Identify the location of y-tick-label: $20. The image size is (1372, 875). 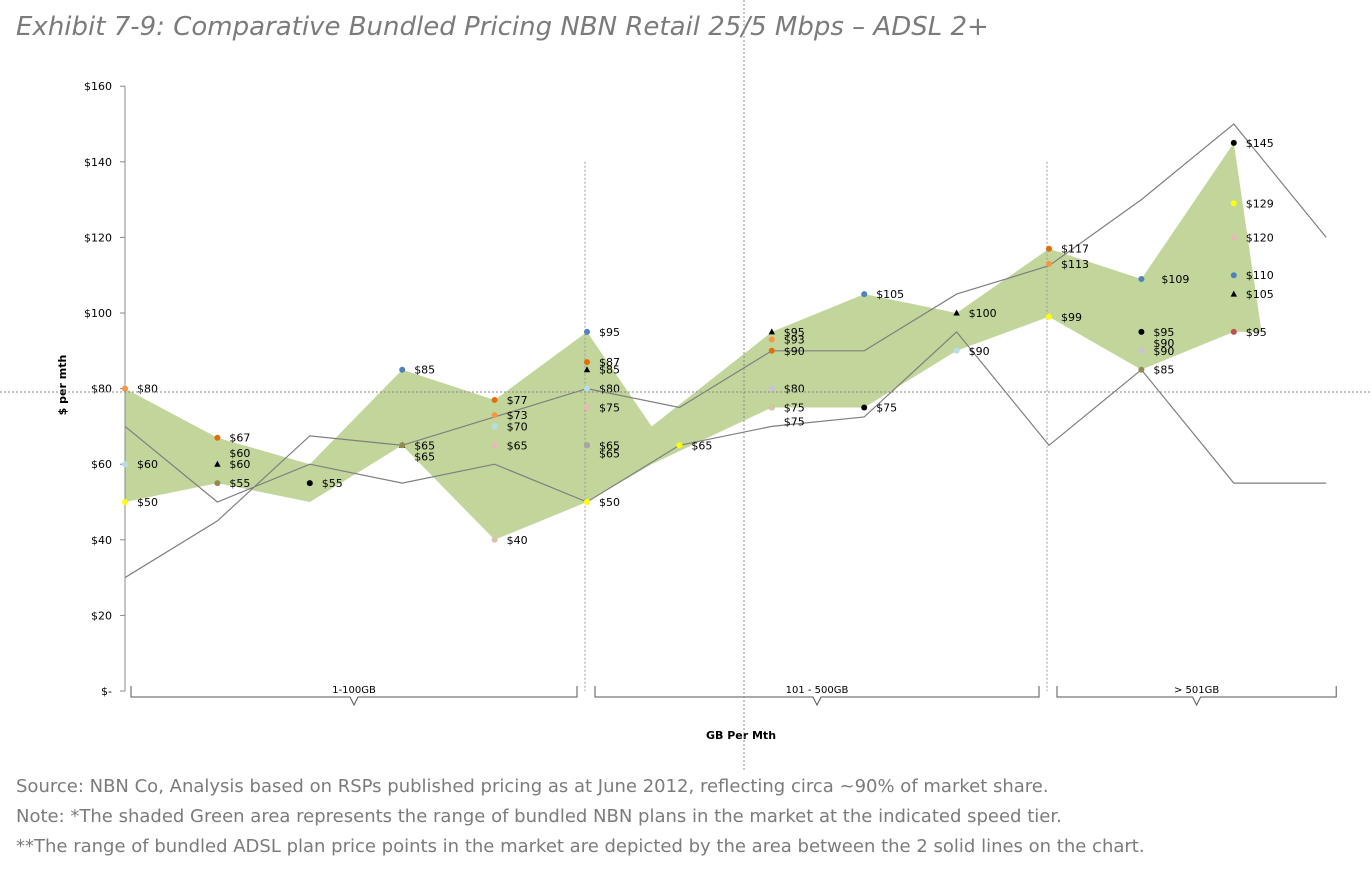
(101, 615).